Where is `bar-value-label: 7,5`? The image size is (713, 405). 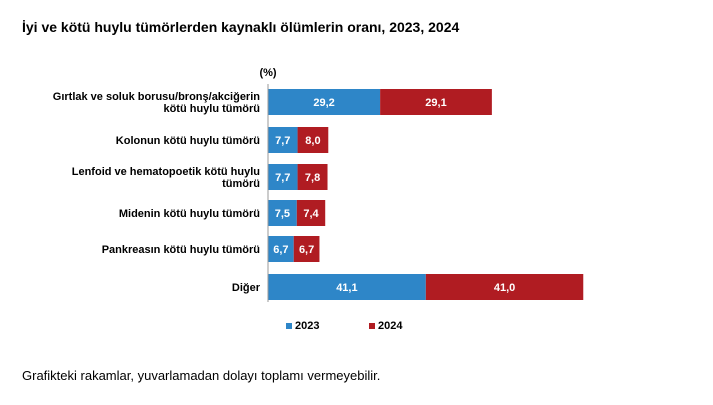 bar-value-label: 7,5 is located at coordinates (282, 214).